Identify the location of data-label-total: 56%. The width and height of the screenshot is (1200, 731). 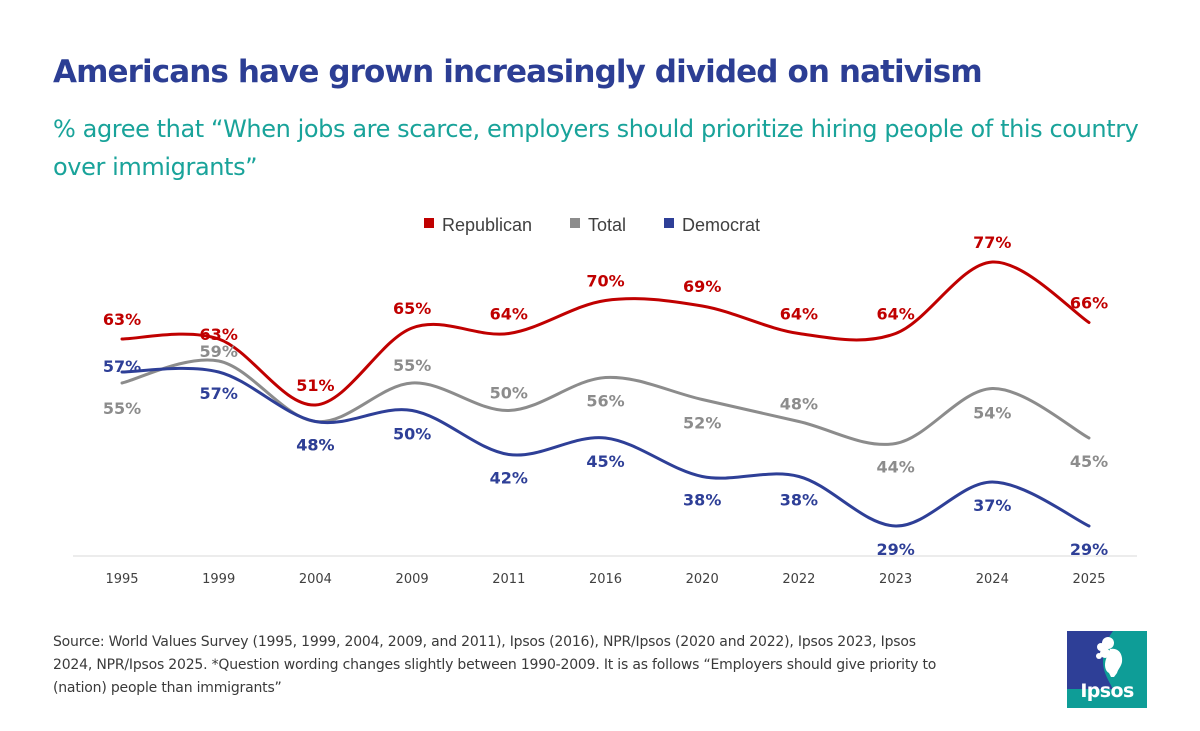
(605, 401).